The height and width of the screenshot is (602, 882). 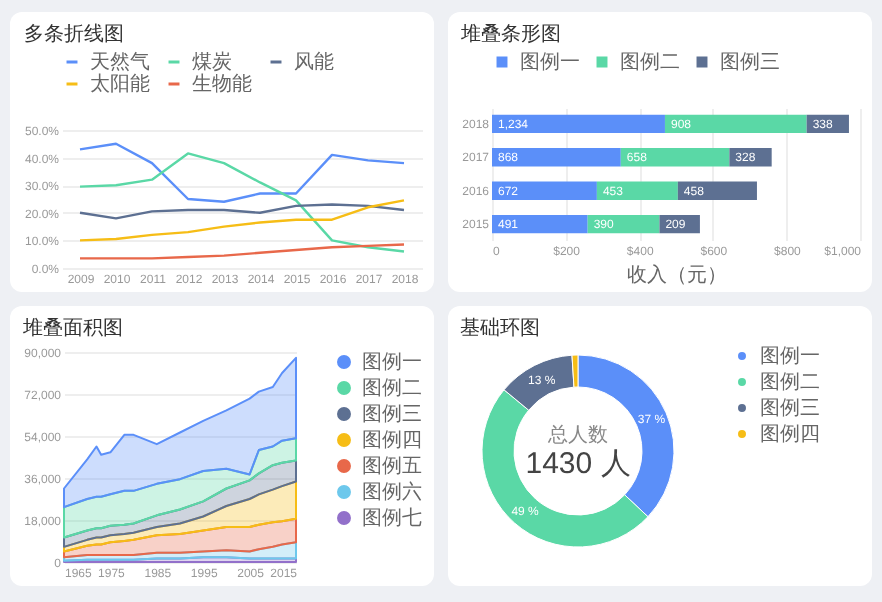 I want to click on legend-label: 图例五, so click(x=392, y=467).